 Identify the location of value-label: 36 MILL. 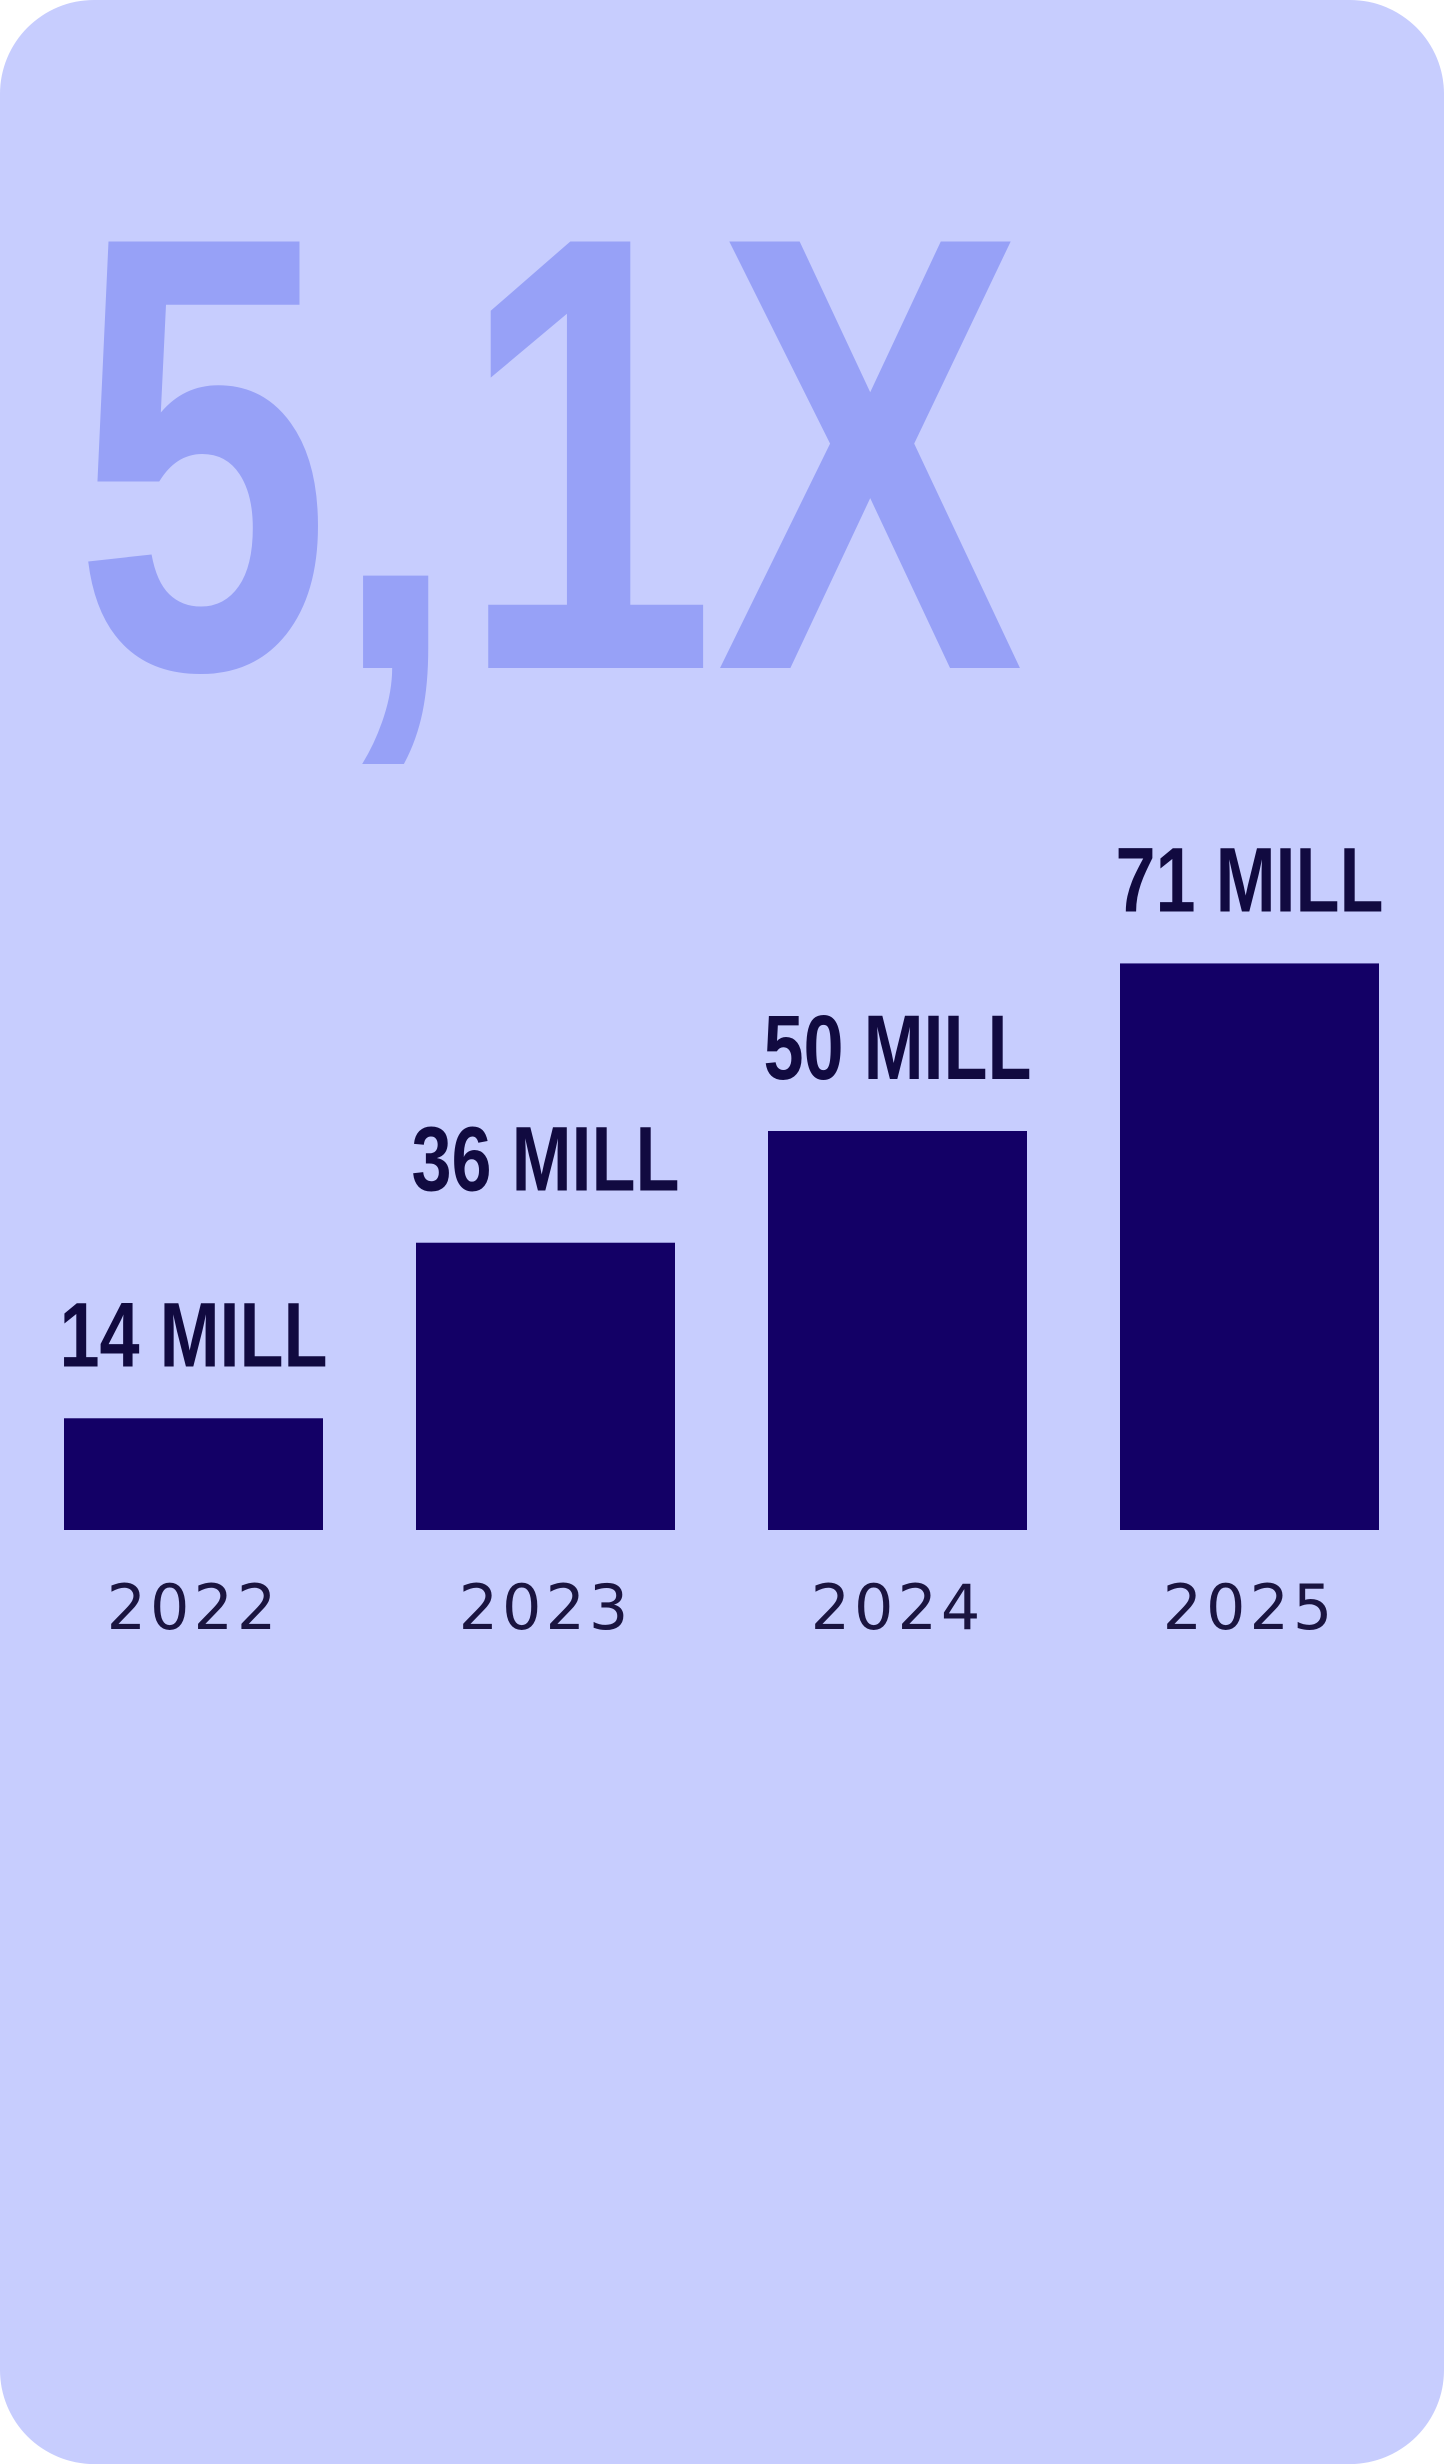
(546, 1160).